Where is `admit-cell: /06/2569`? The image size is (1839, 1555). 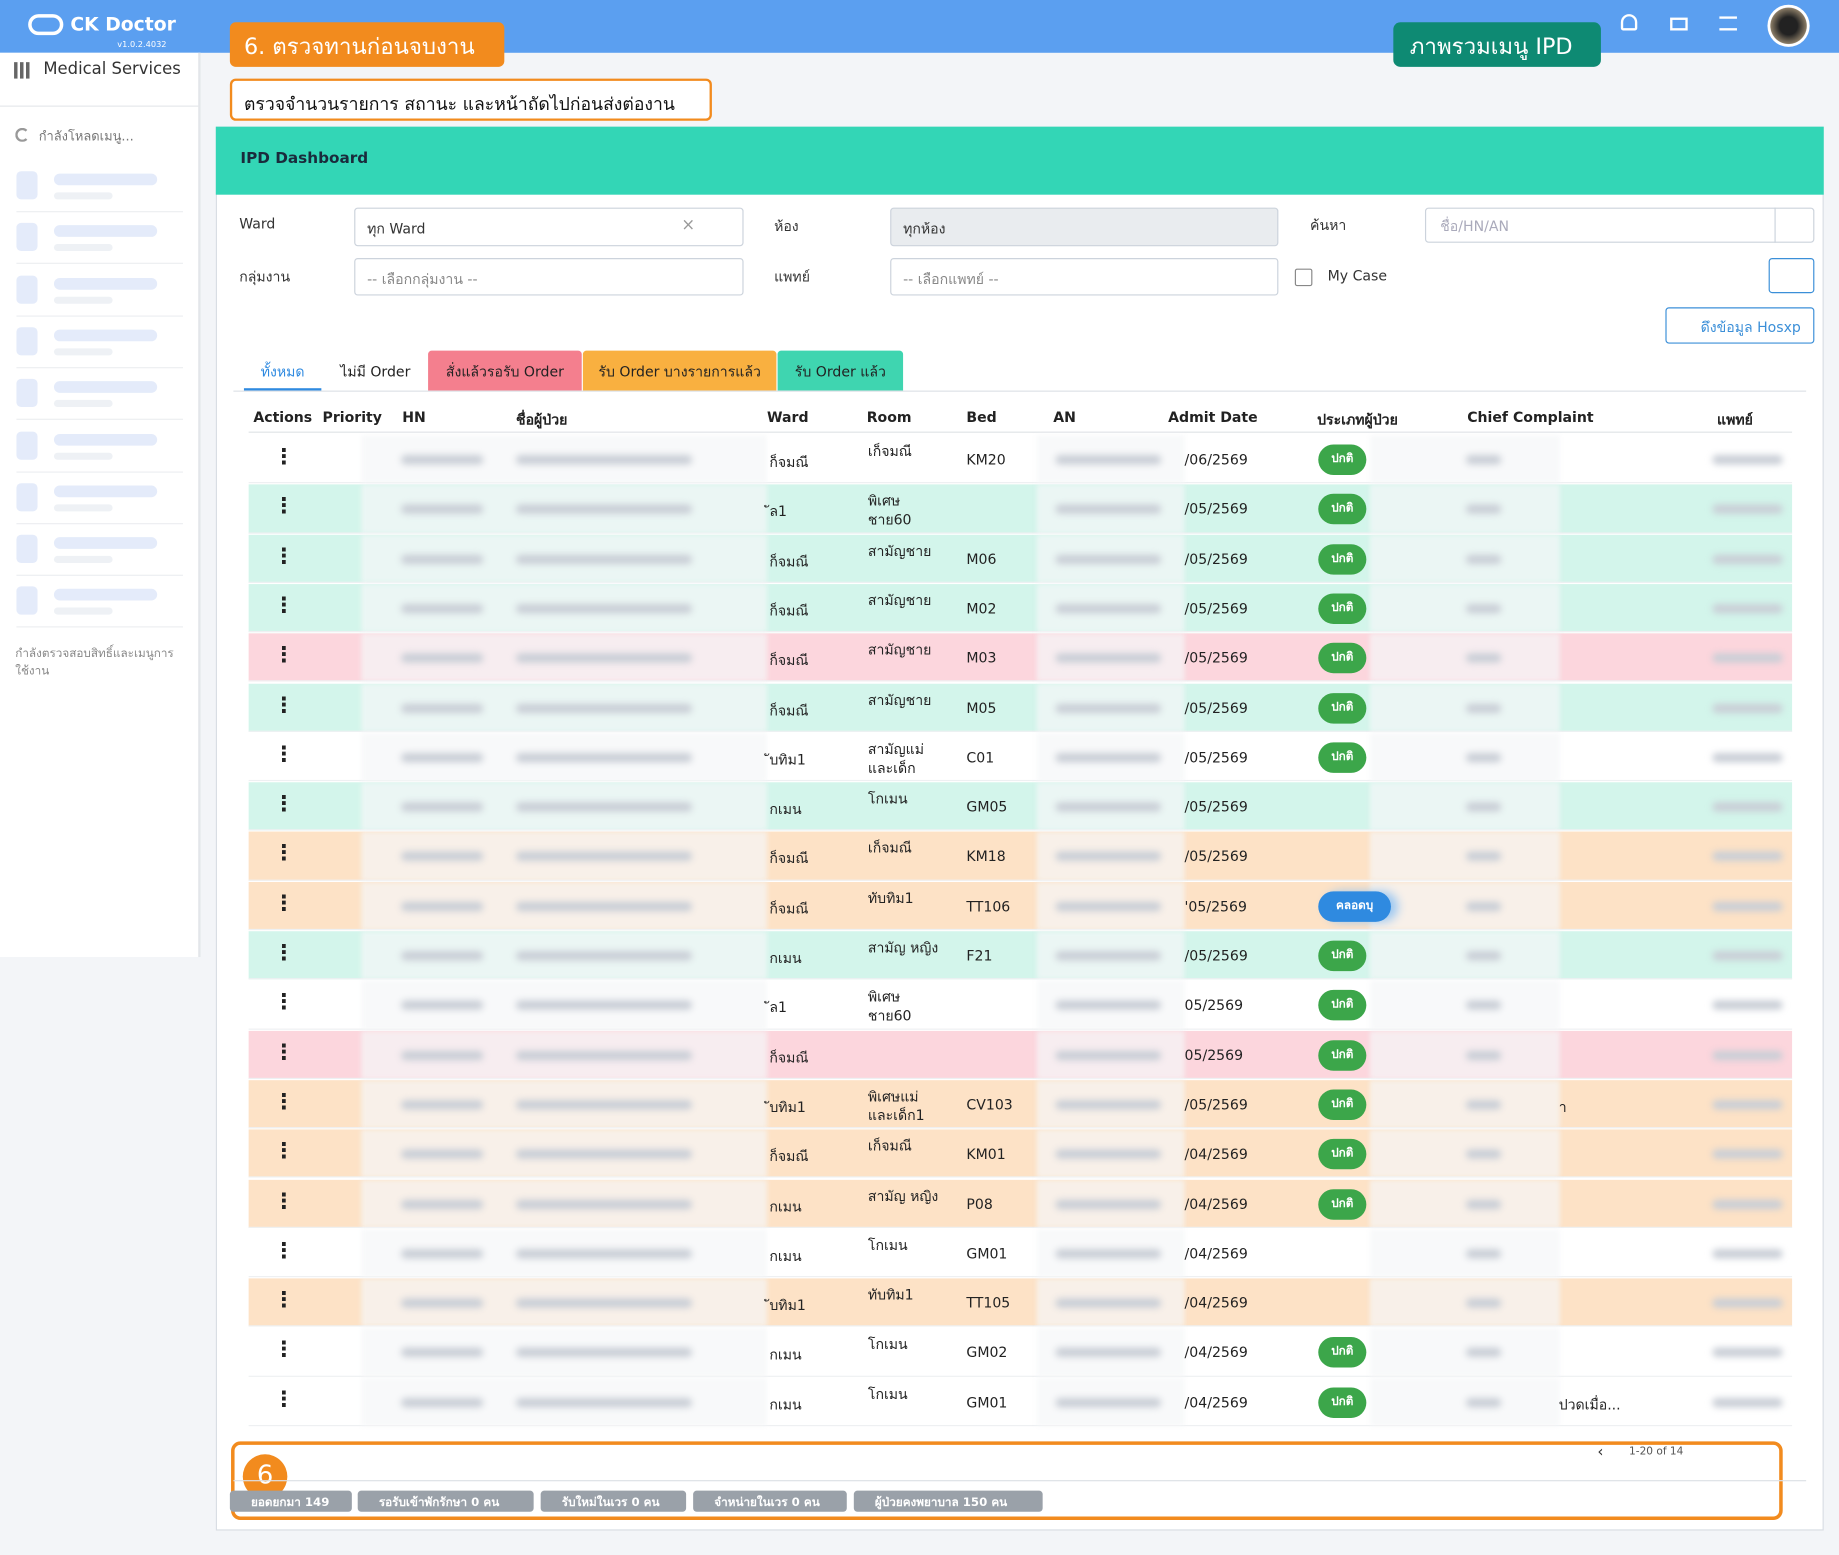
admit-cell: /06/2569 is located at coordinates (1216, 459).